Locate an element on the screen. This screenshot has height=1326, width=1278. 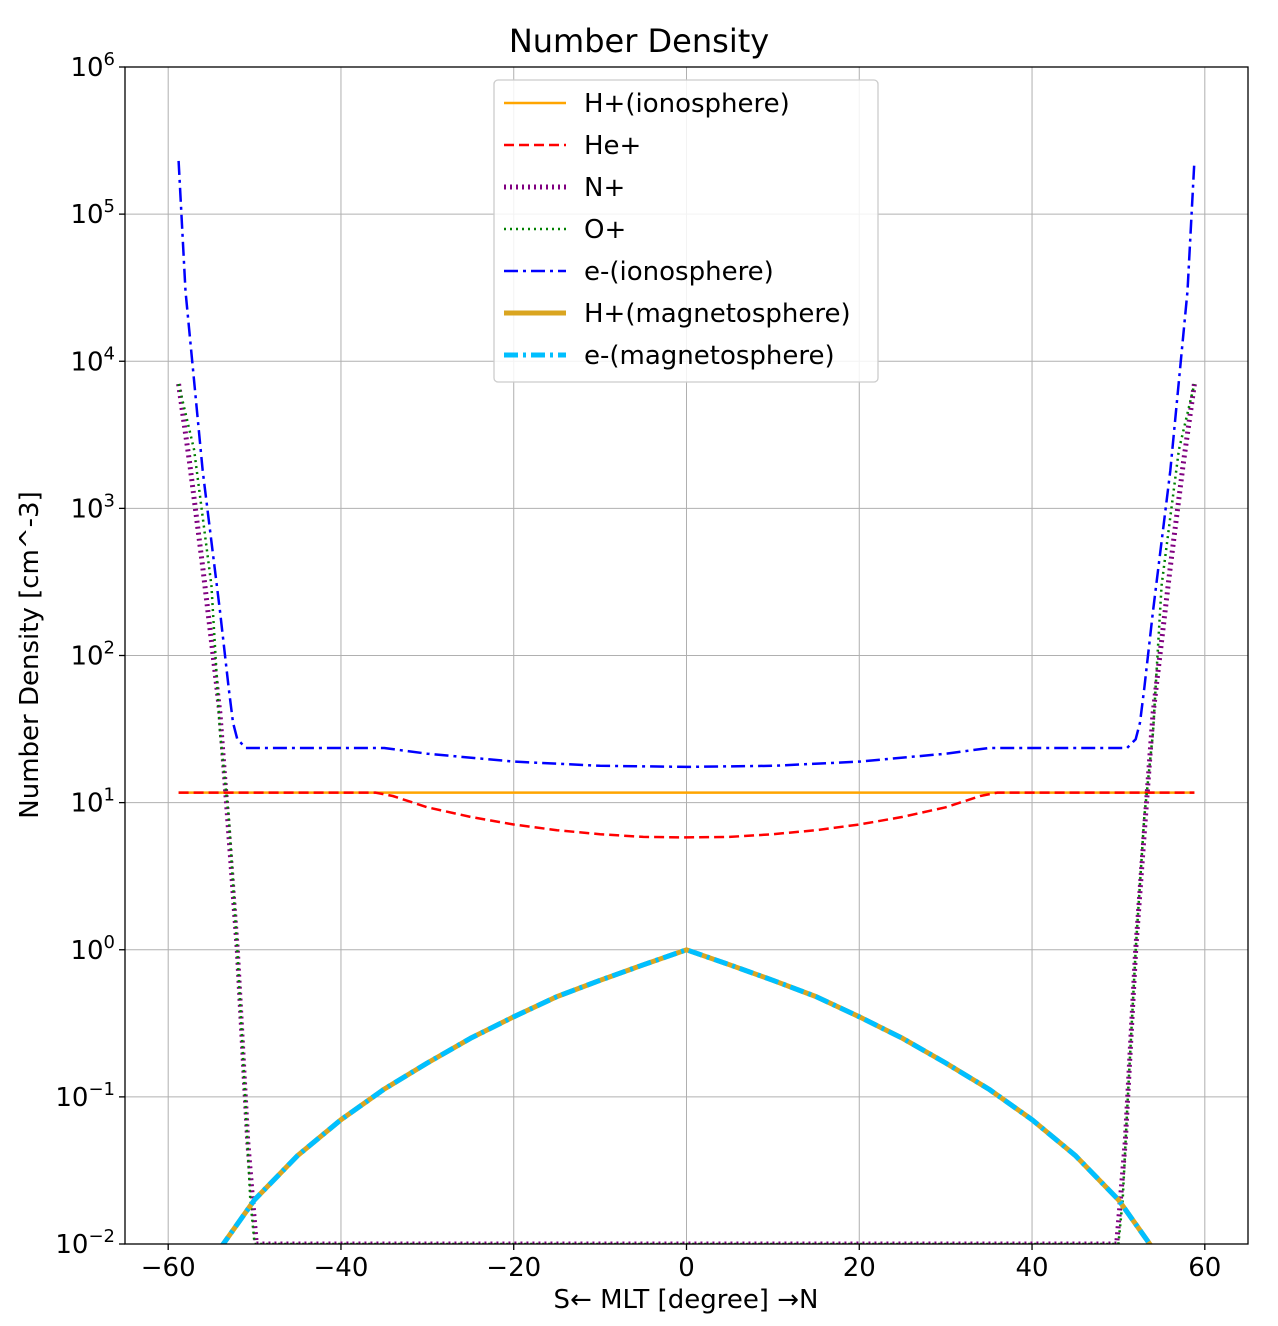
y-tick-label: 10⁰ is located at coordinates (92, 949).